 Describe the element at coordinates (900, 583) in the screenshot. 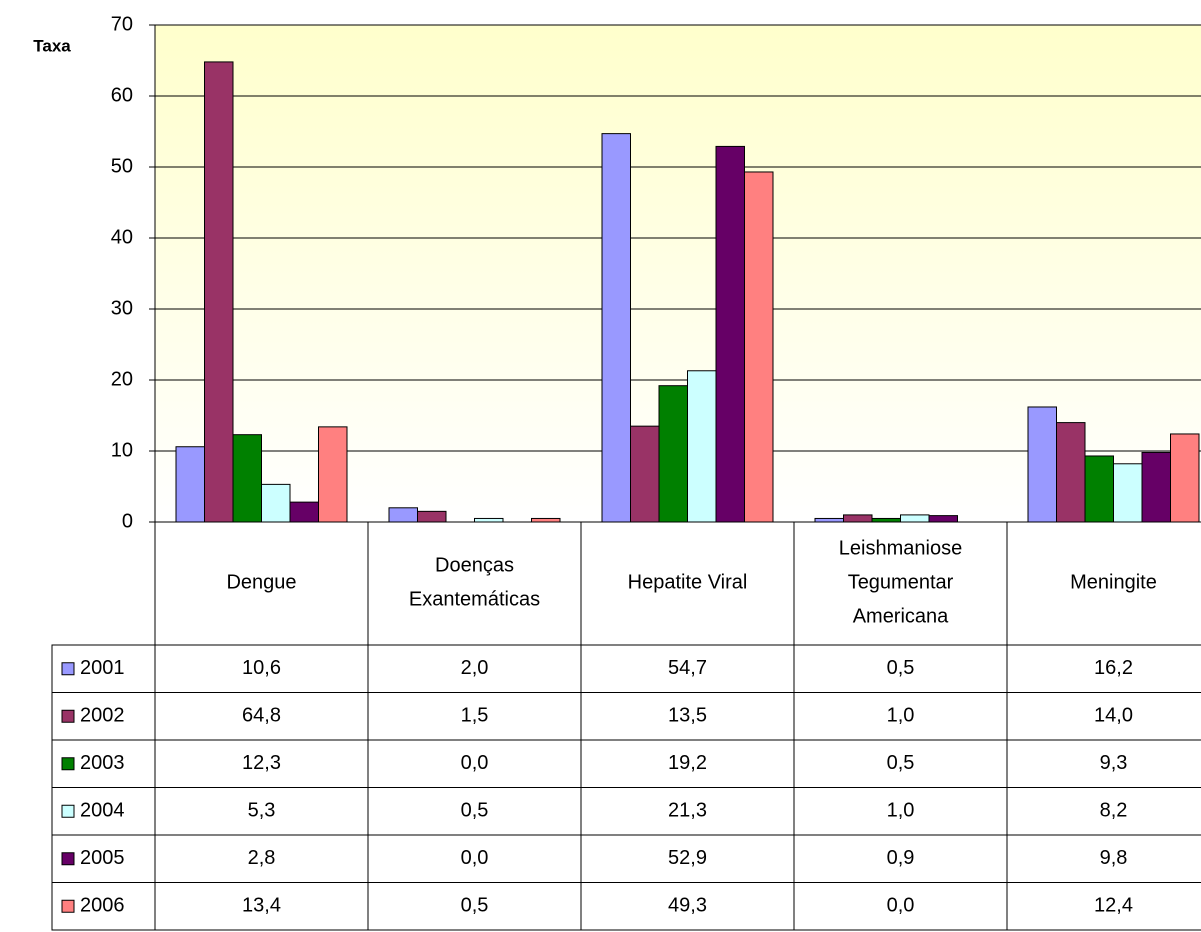

I see `category-label: Leishmaniose Tegumentar Americana` at that location.